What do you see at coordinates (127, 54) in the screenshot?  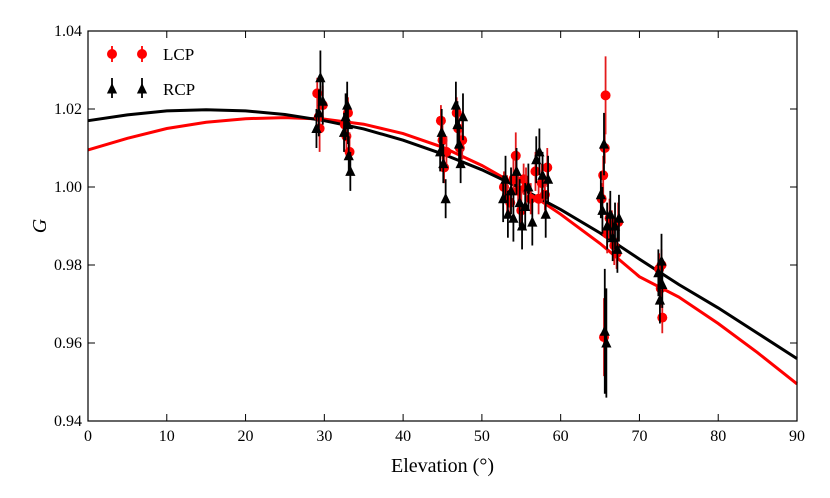 I see `legend-item-lcp` at bounding box center [127, 54].